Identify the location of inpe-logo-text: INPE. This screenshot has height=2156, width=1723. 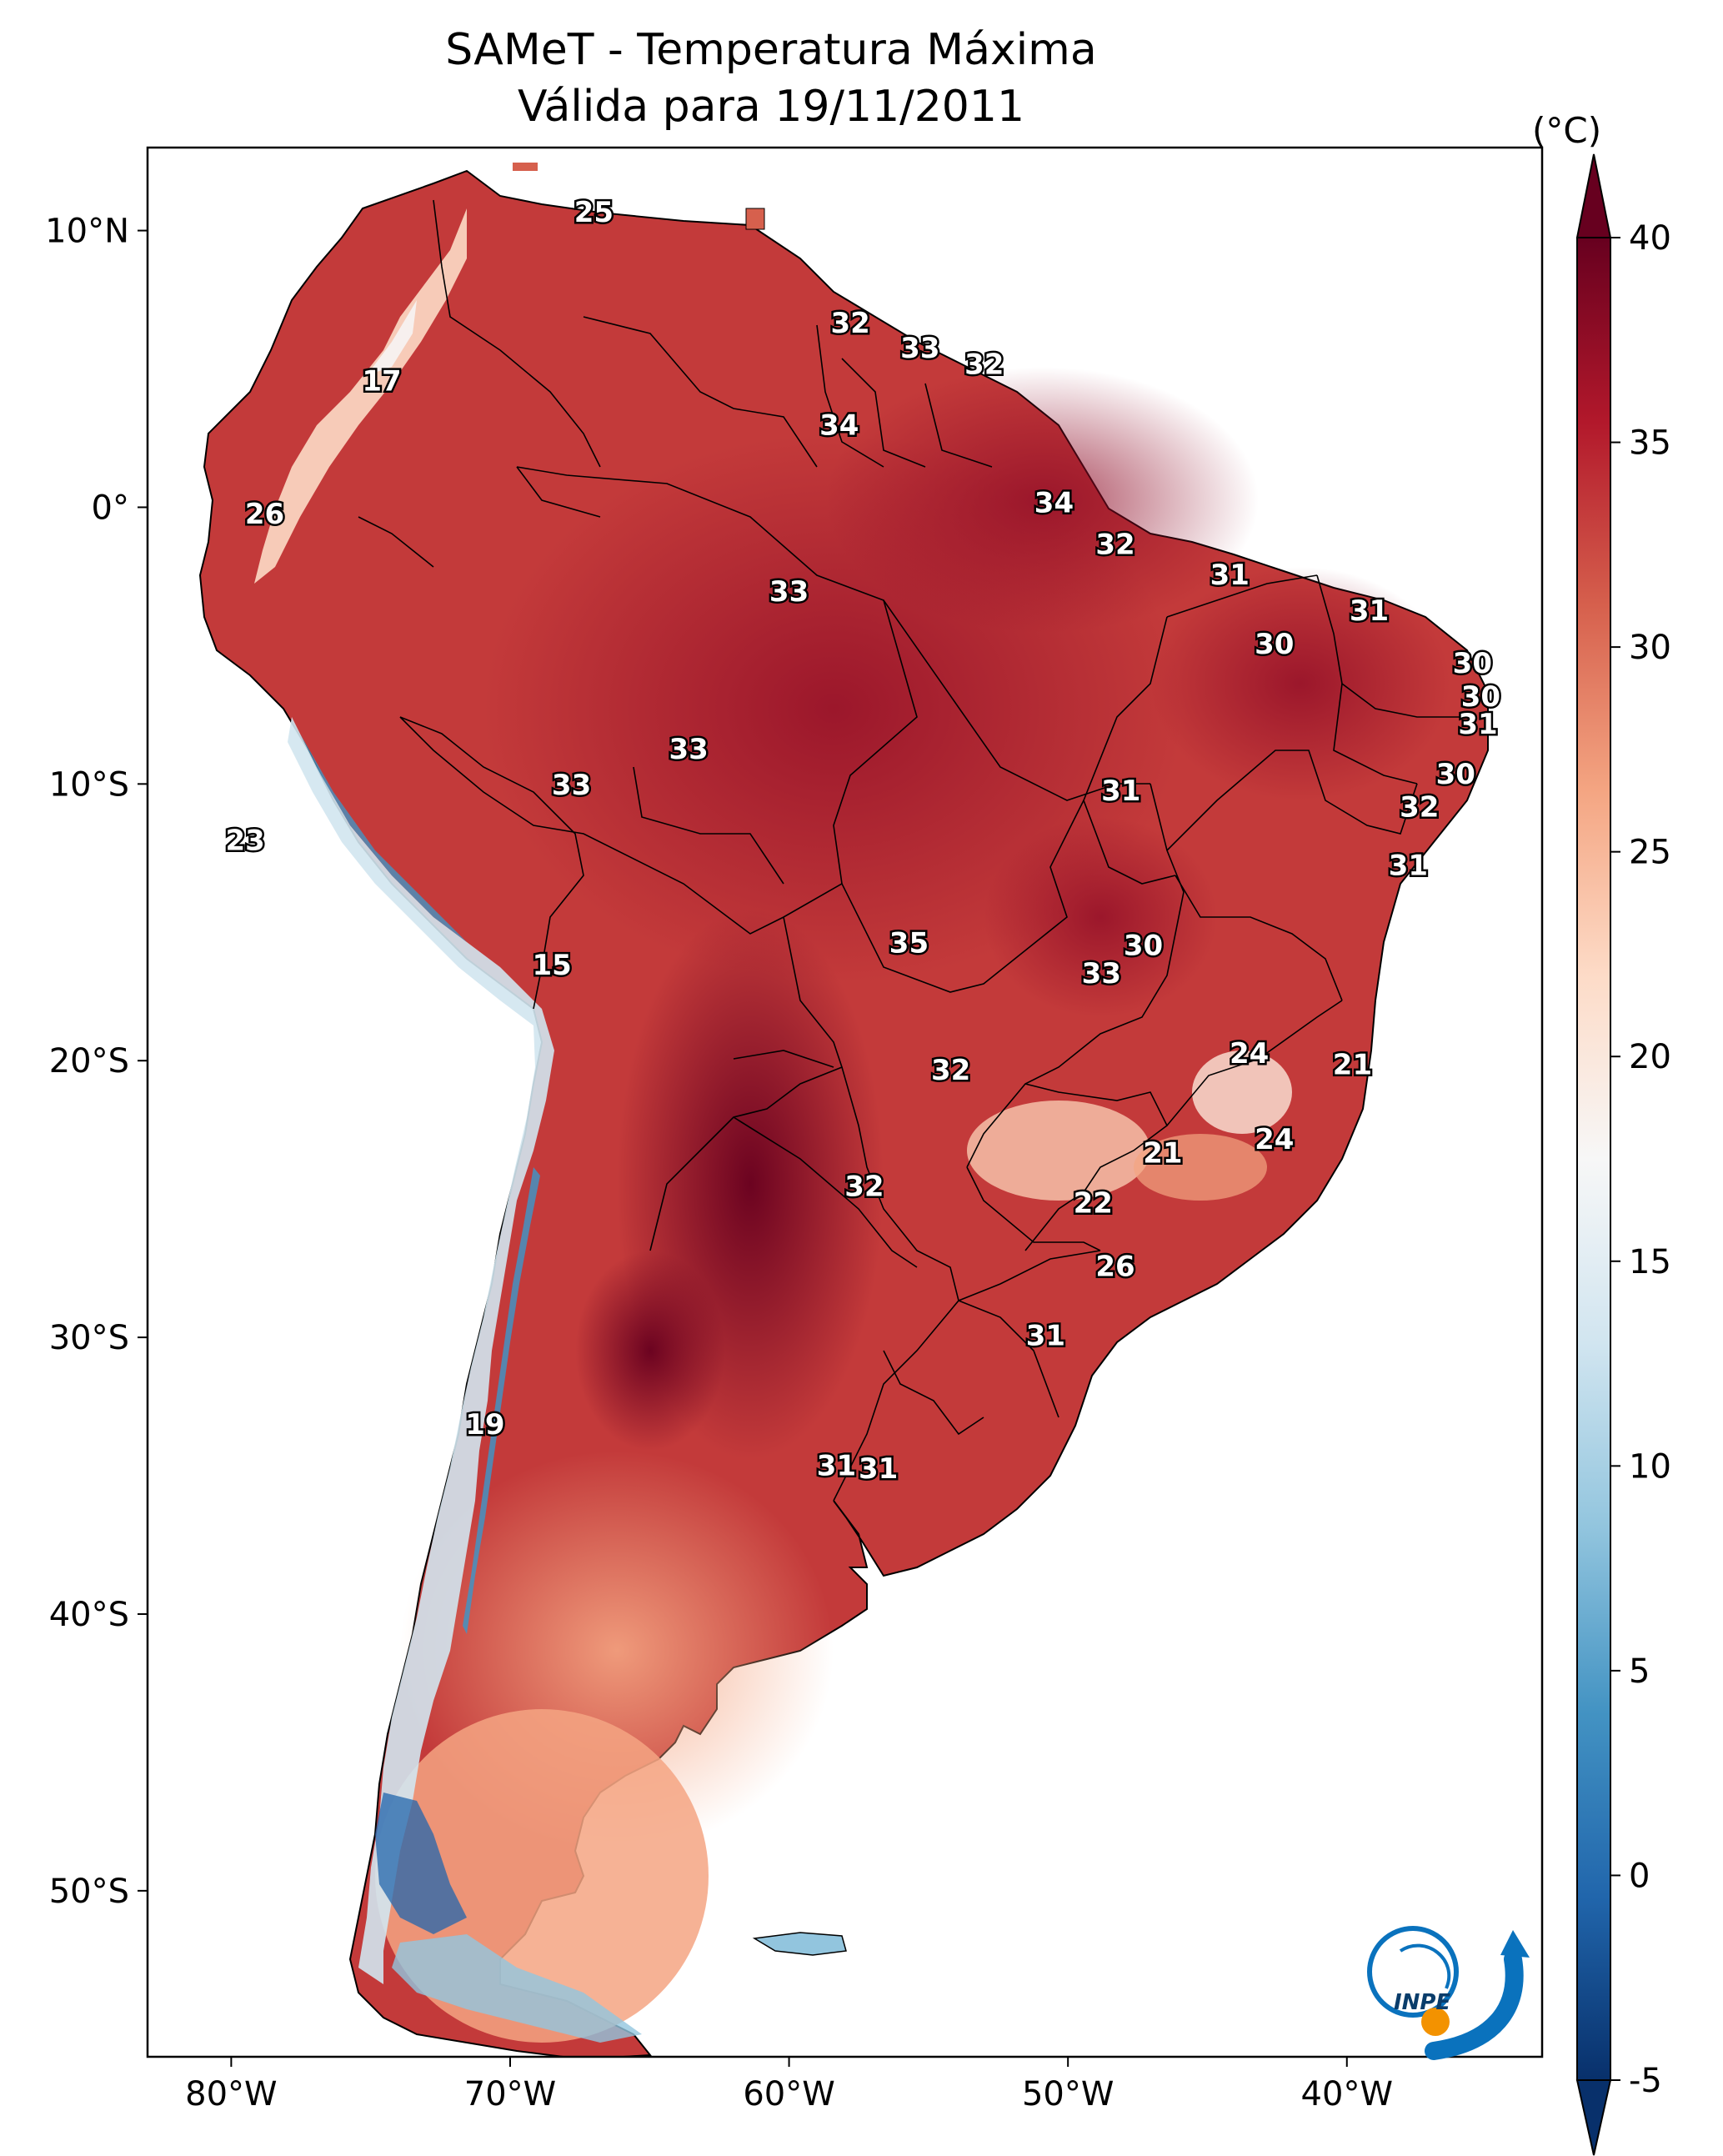
(1422, 2002).